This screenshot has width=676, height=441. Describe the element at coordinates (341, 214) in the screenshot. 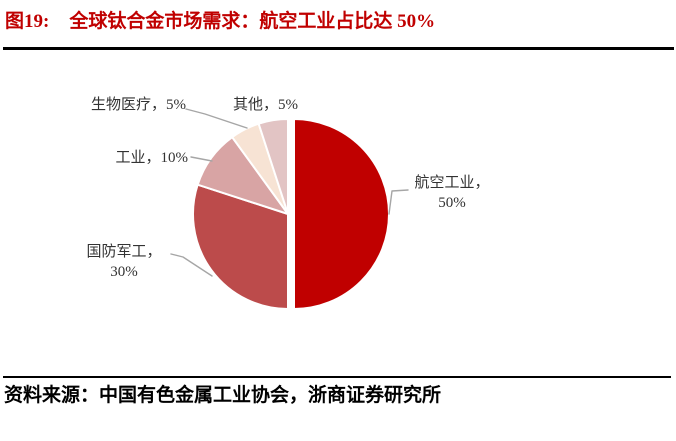

I see `pie-slice-aviation` at that location.